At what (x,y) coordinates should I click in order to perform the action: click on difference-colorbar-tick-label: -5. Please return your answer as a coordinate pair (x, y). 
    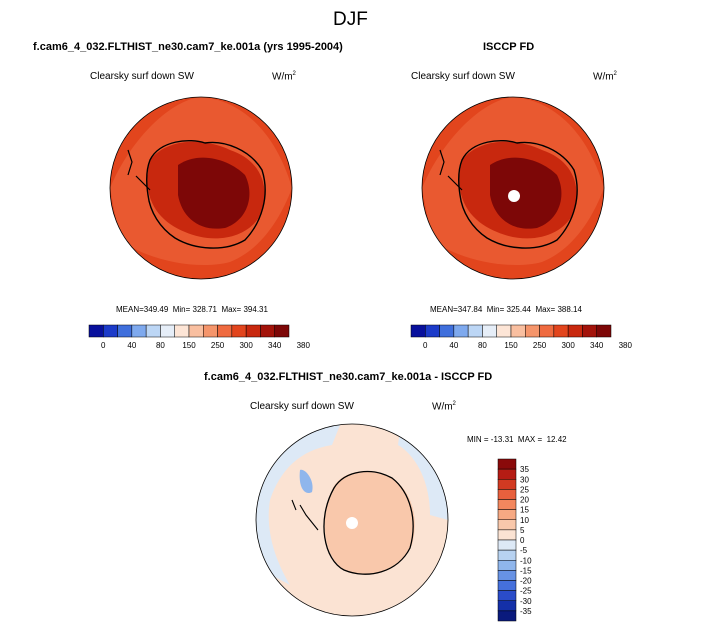
    Looking at the image, I should click on (524, 550).